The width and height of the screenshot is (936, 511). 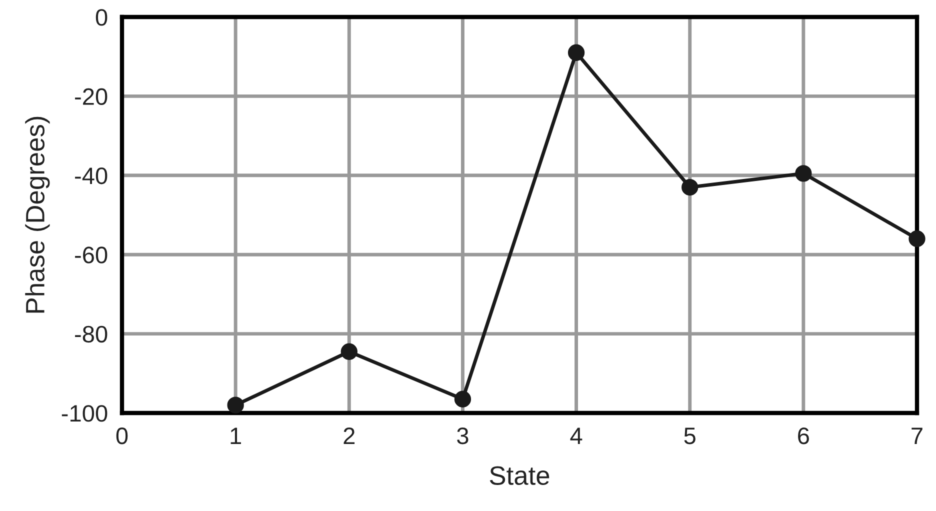 I want to click on y-axis-title: Phase (Degrees), so click(x=37, y=214).